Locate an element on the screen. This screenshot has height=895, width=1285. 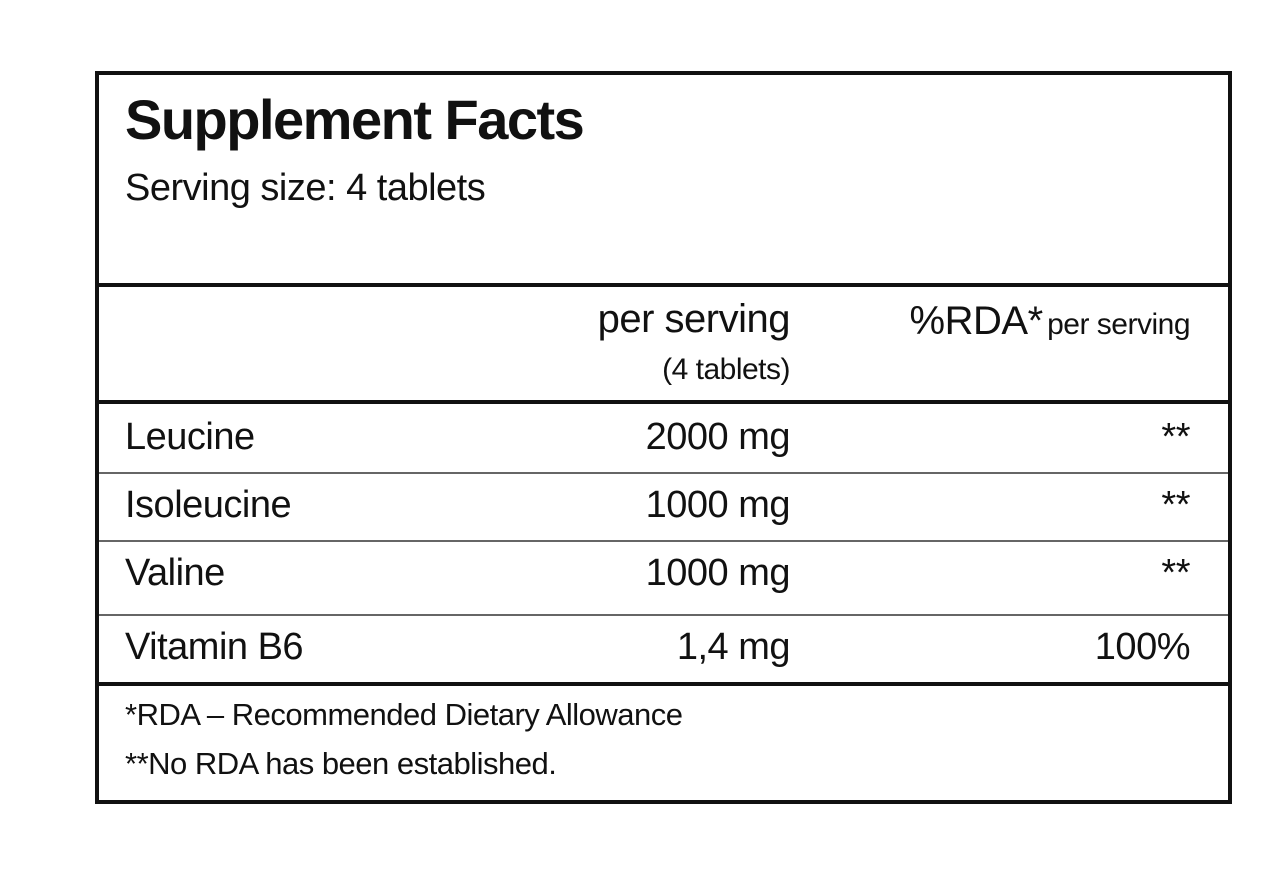
serving-size: Serving size: 4 tablets is located at coordinates (305, 188).